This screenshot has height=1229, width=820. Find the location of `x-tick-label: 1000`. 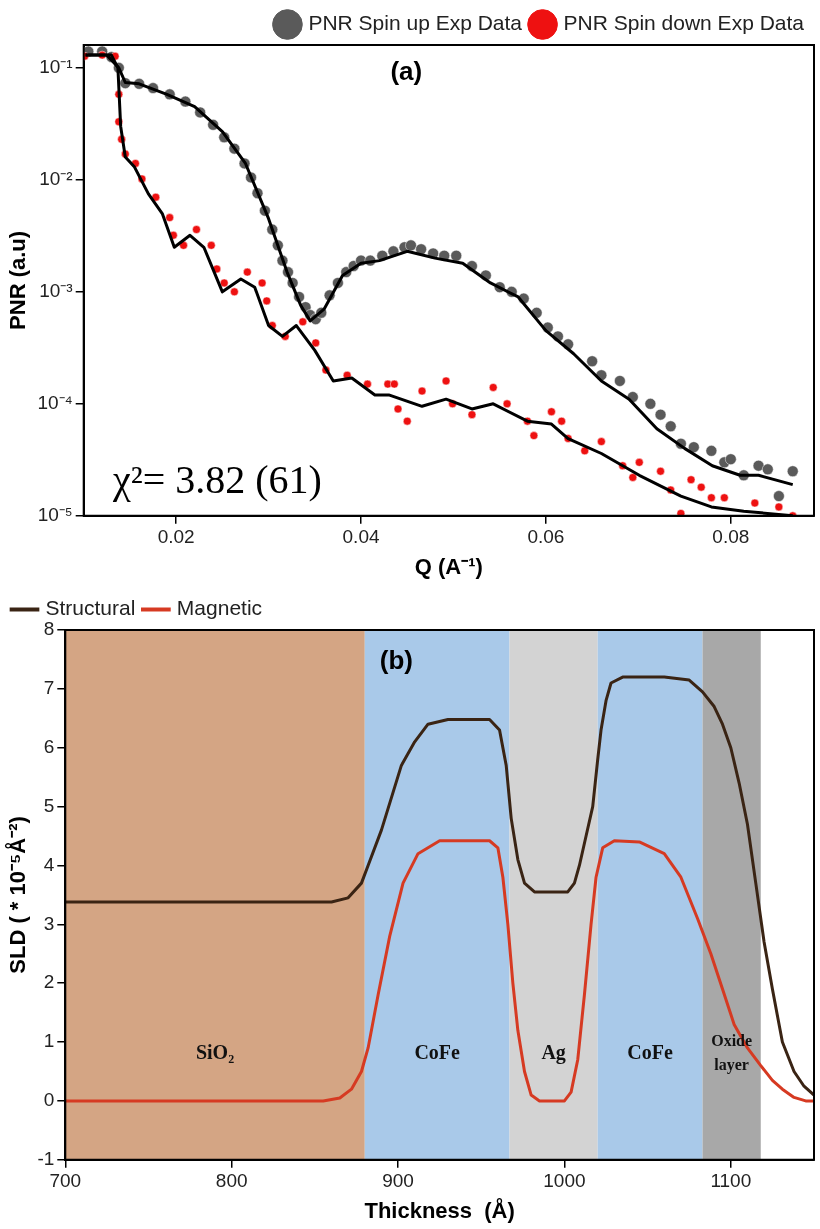

x-tick-label: 1000 is located at coordinates (564, 1181).